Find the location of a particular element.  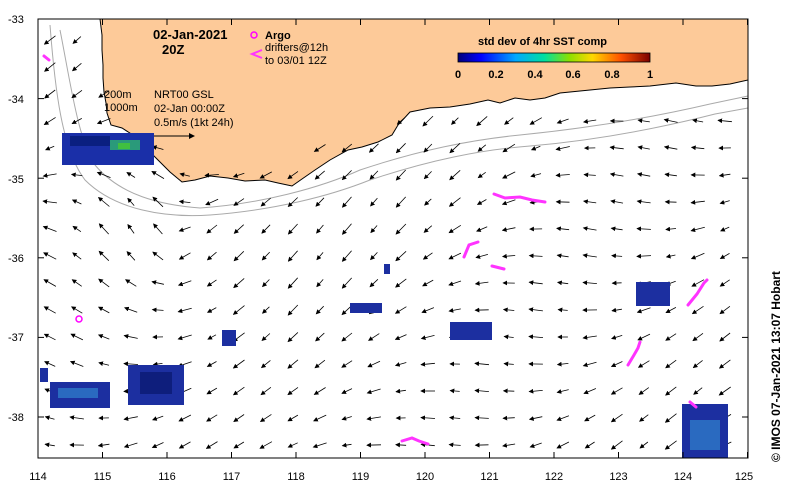

colorbar-tick: 0.4 is located at coordinates (535, 75).